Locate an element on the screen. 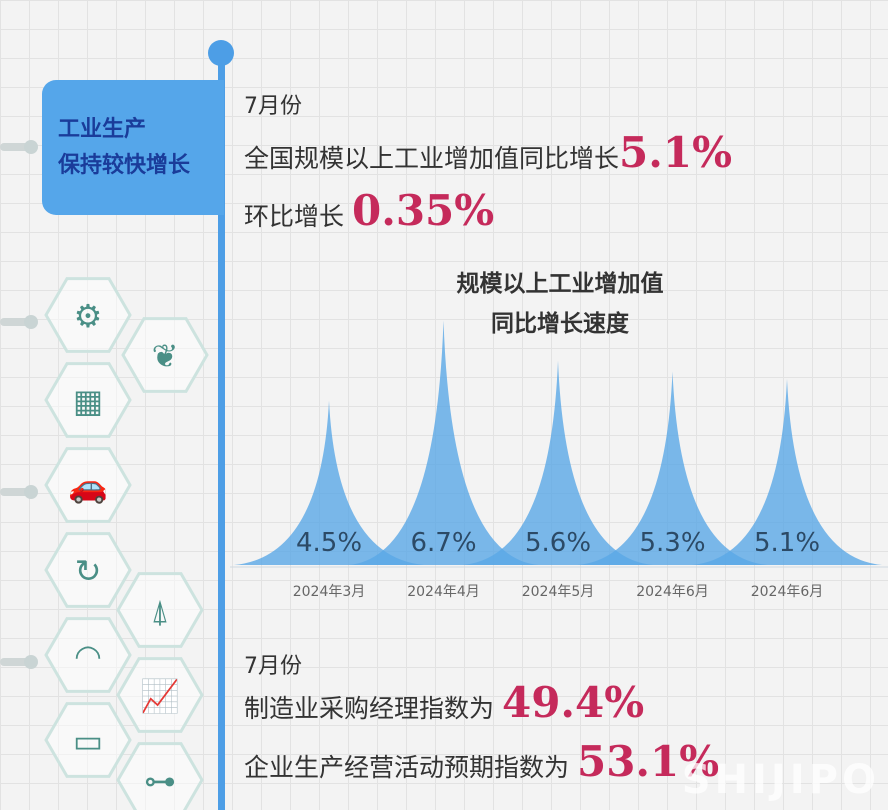 The width and height of the screenshot is (888, 810). electric-car-icon: 🚗 is located at coordinates (88, 485).